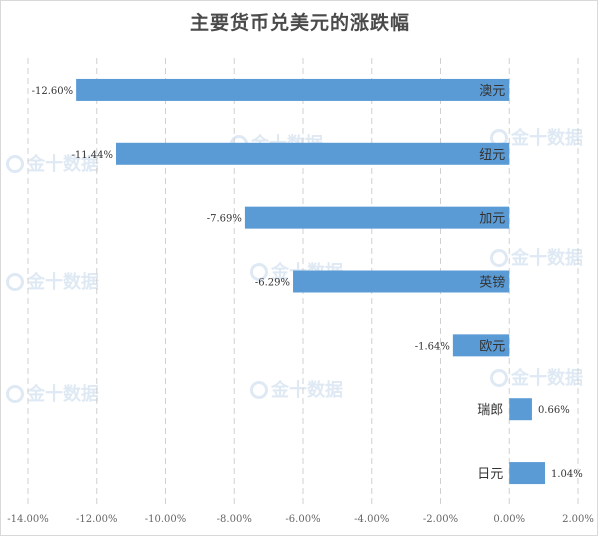 The height and width of the screenshot is (538, 600). Describe the element at coordinates (520, 409) in the screenshot. I see `bar-瑞郎` at that location.